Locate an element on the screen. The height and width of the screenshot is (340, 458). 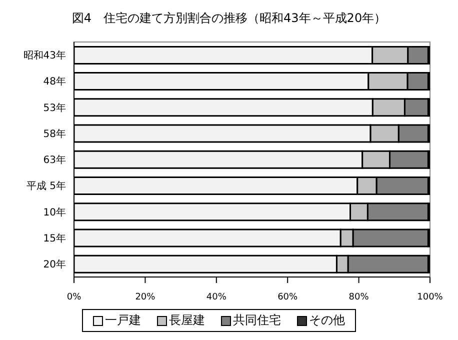
y-tick-label: 10年 is located at coordinates (54, 212).